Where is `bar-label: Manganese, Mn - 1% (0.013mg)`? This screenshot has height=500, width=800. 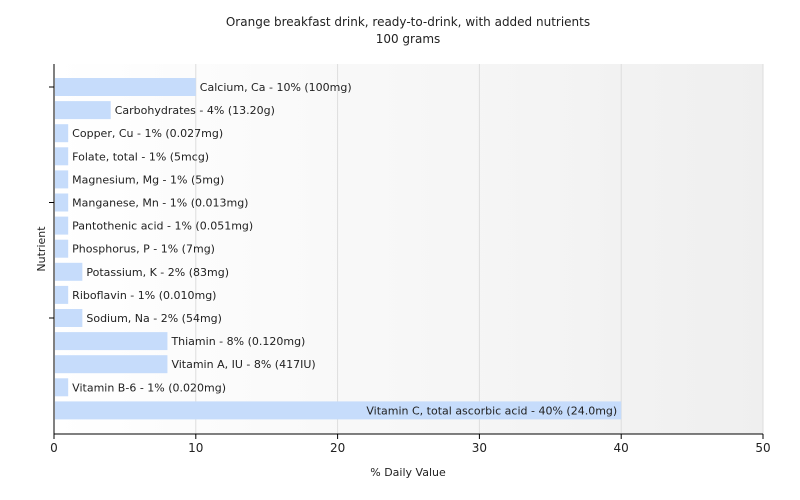
bar-label: Manganese, Mn - 1% (0.013mg) is located at coordinates (160, 203).